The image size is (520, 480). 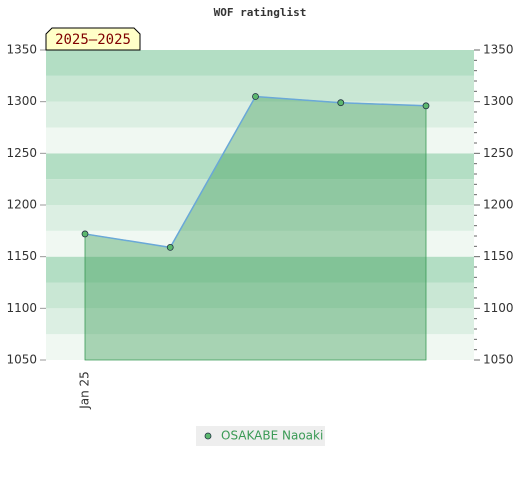 What do you see at coordinates (21, 360) in the screenshot?
I see `y-tick-label: 1050` at bounding box center [21, 360].